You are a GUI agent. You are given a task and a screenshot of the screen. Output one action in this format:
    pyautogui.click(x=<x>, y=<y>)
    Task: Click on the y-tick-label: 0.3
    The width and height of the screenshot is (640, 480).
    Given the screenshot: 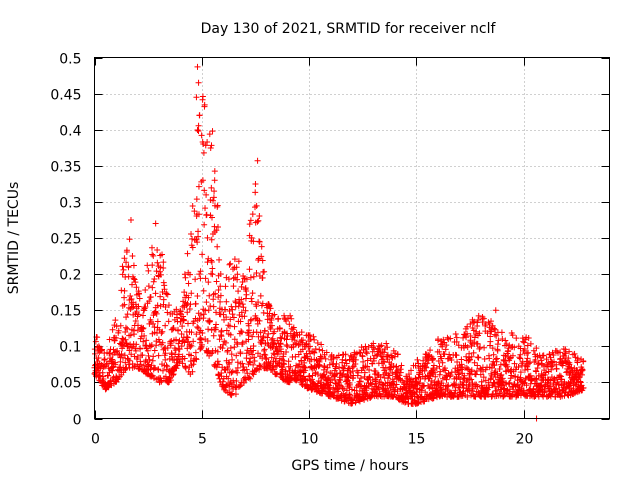 What is the action you would take?
    pyautogui.click(x=70, y=204)
    